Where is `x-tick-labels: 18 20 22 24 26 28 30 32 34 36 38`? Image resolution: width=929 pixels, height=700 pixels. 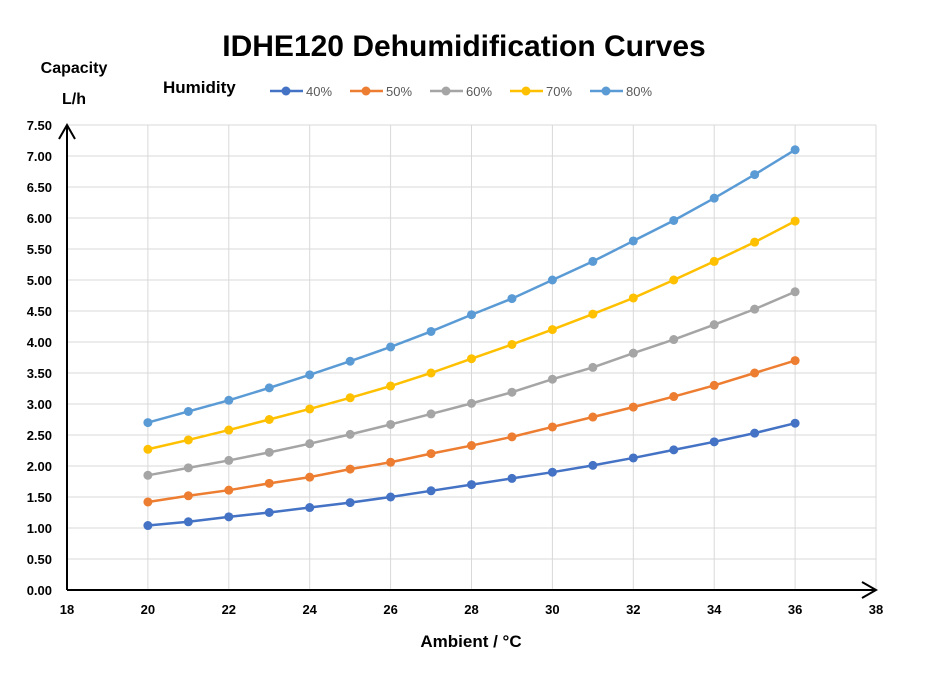
x-tick-labels: 18 20 22 24 26 28 30 32 34 36 38 is located at coordinates (471, 609).